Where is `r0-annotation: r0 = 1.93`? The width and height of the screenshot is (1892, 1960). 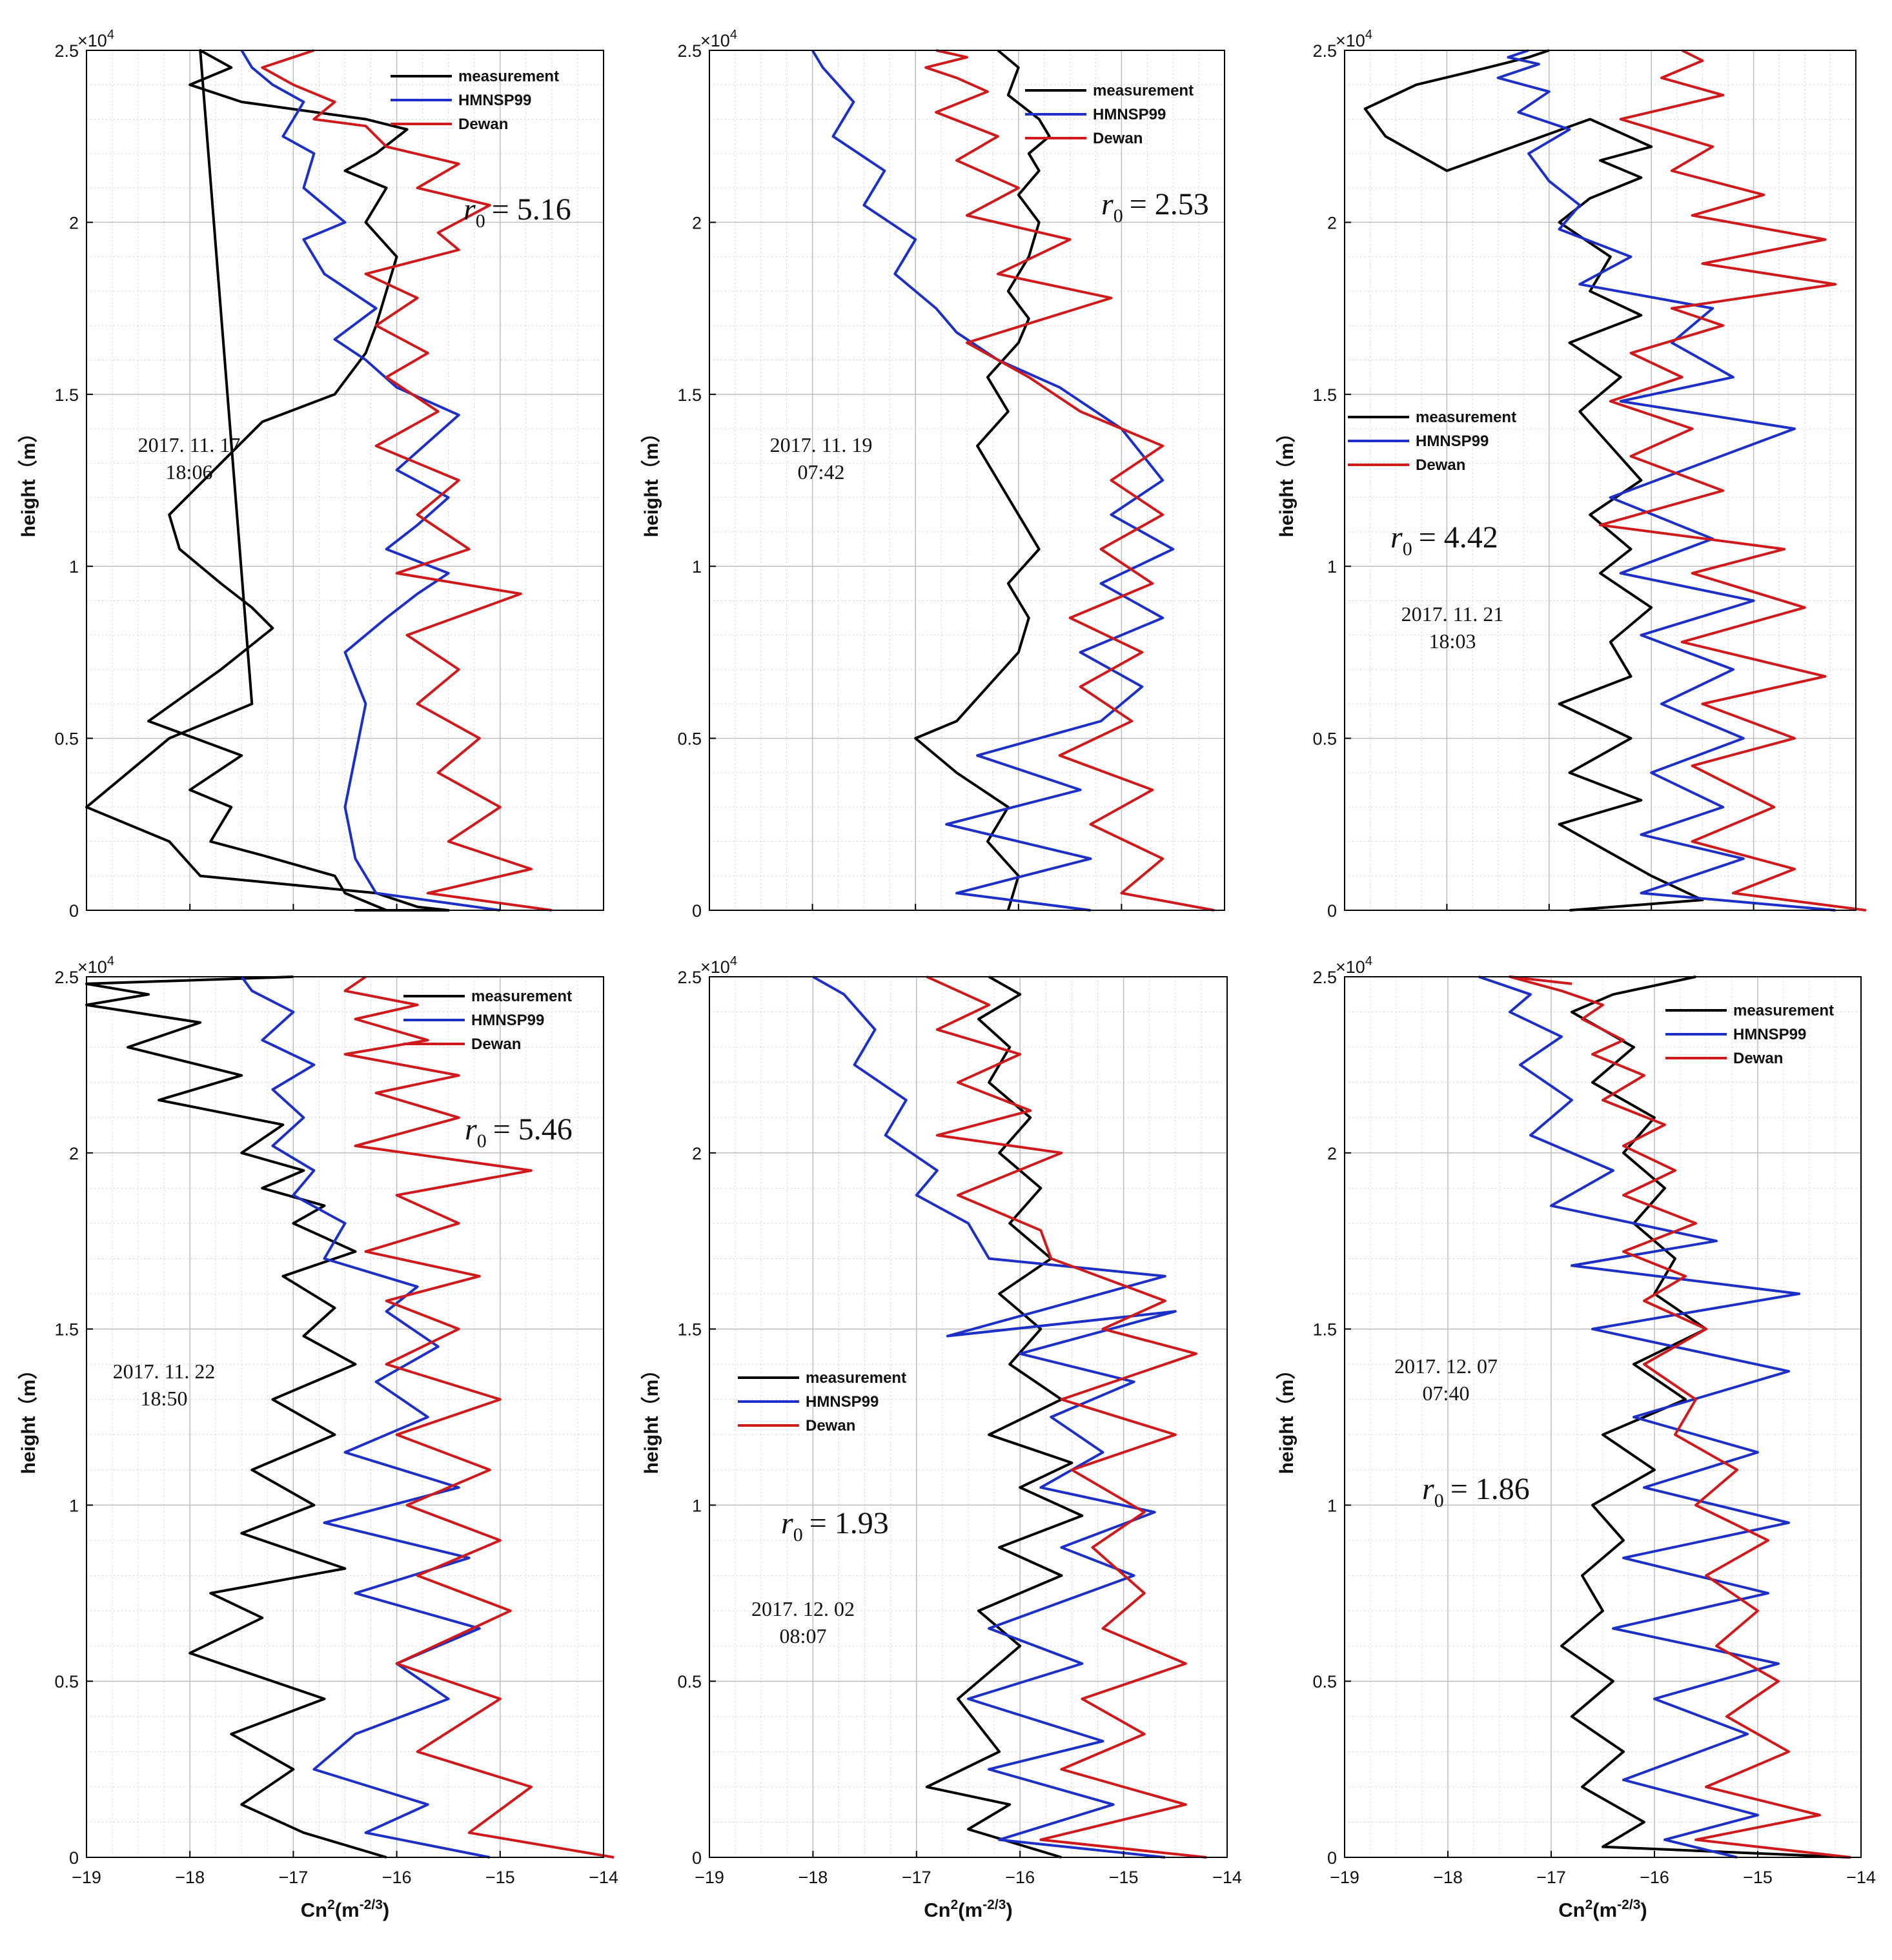 r0-annotation: r0 = 1.93 is located at coordinates (835, 1526).